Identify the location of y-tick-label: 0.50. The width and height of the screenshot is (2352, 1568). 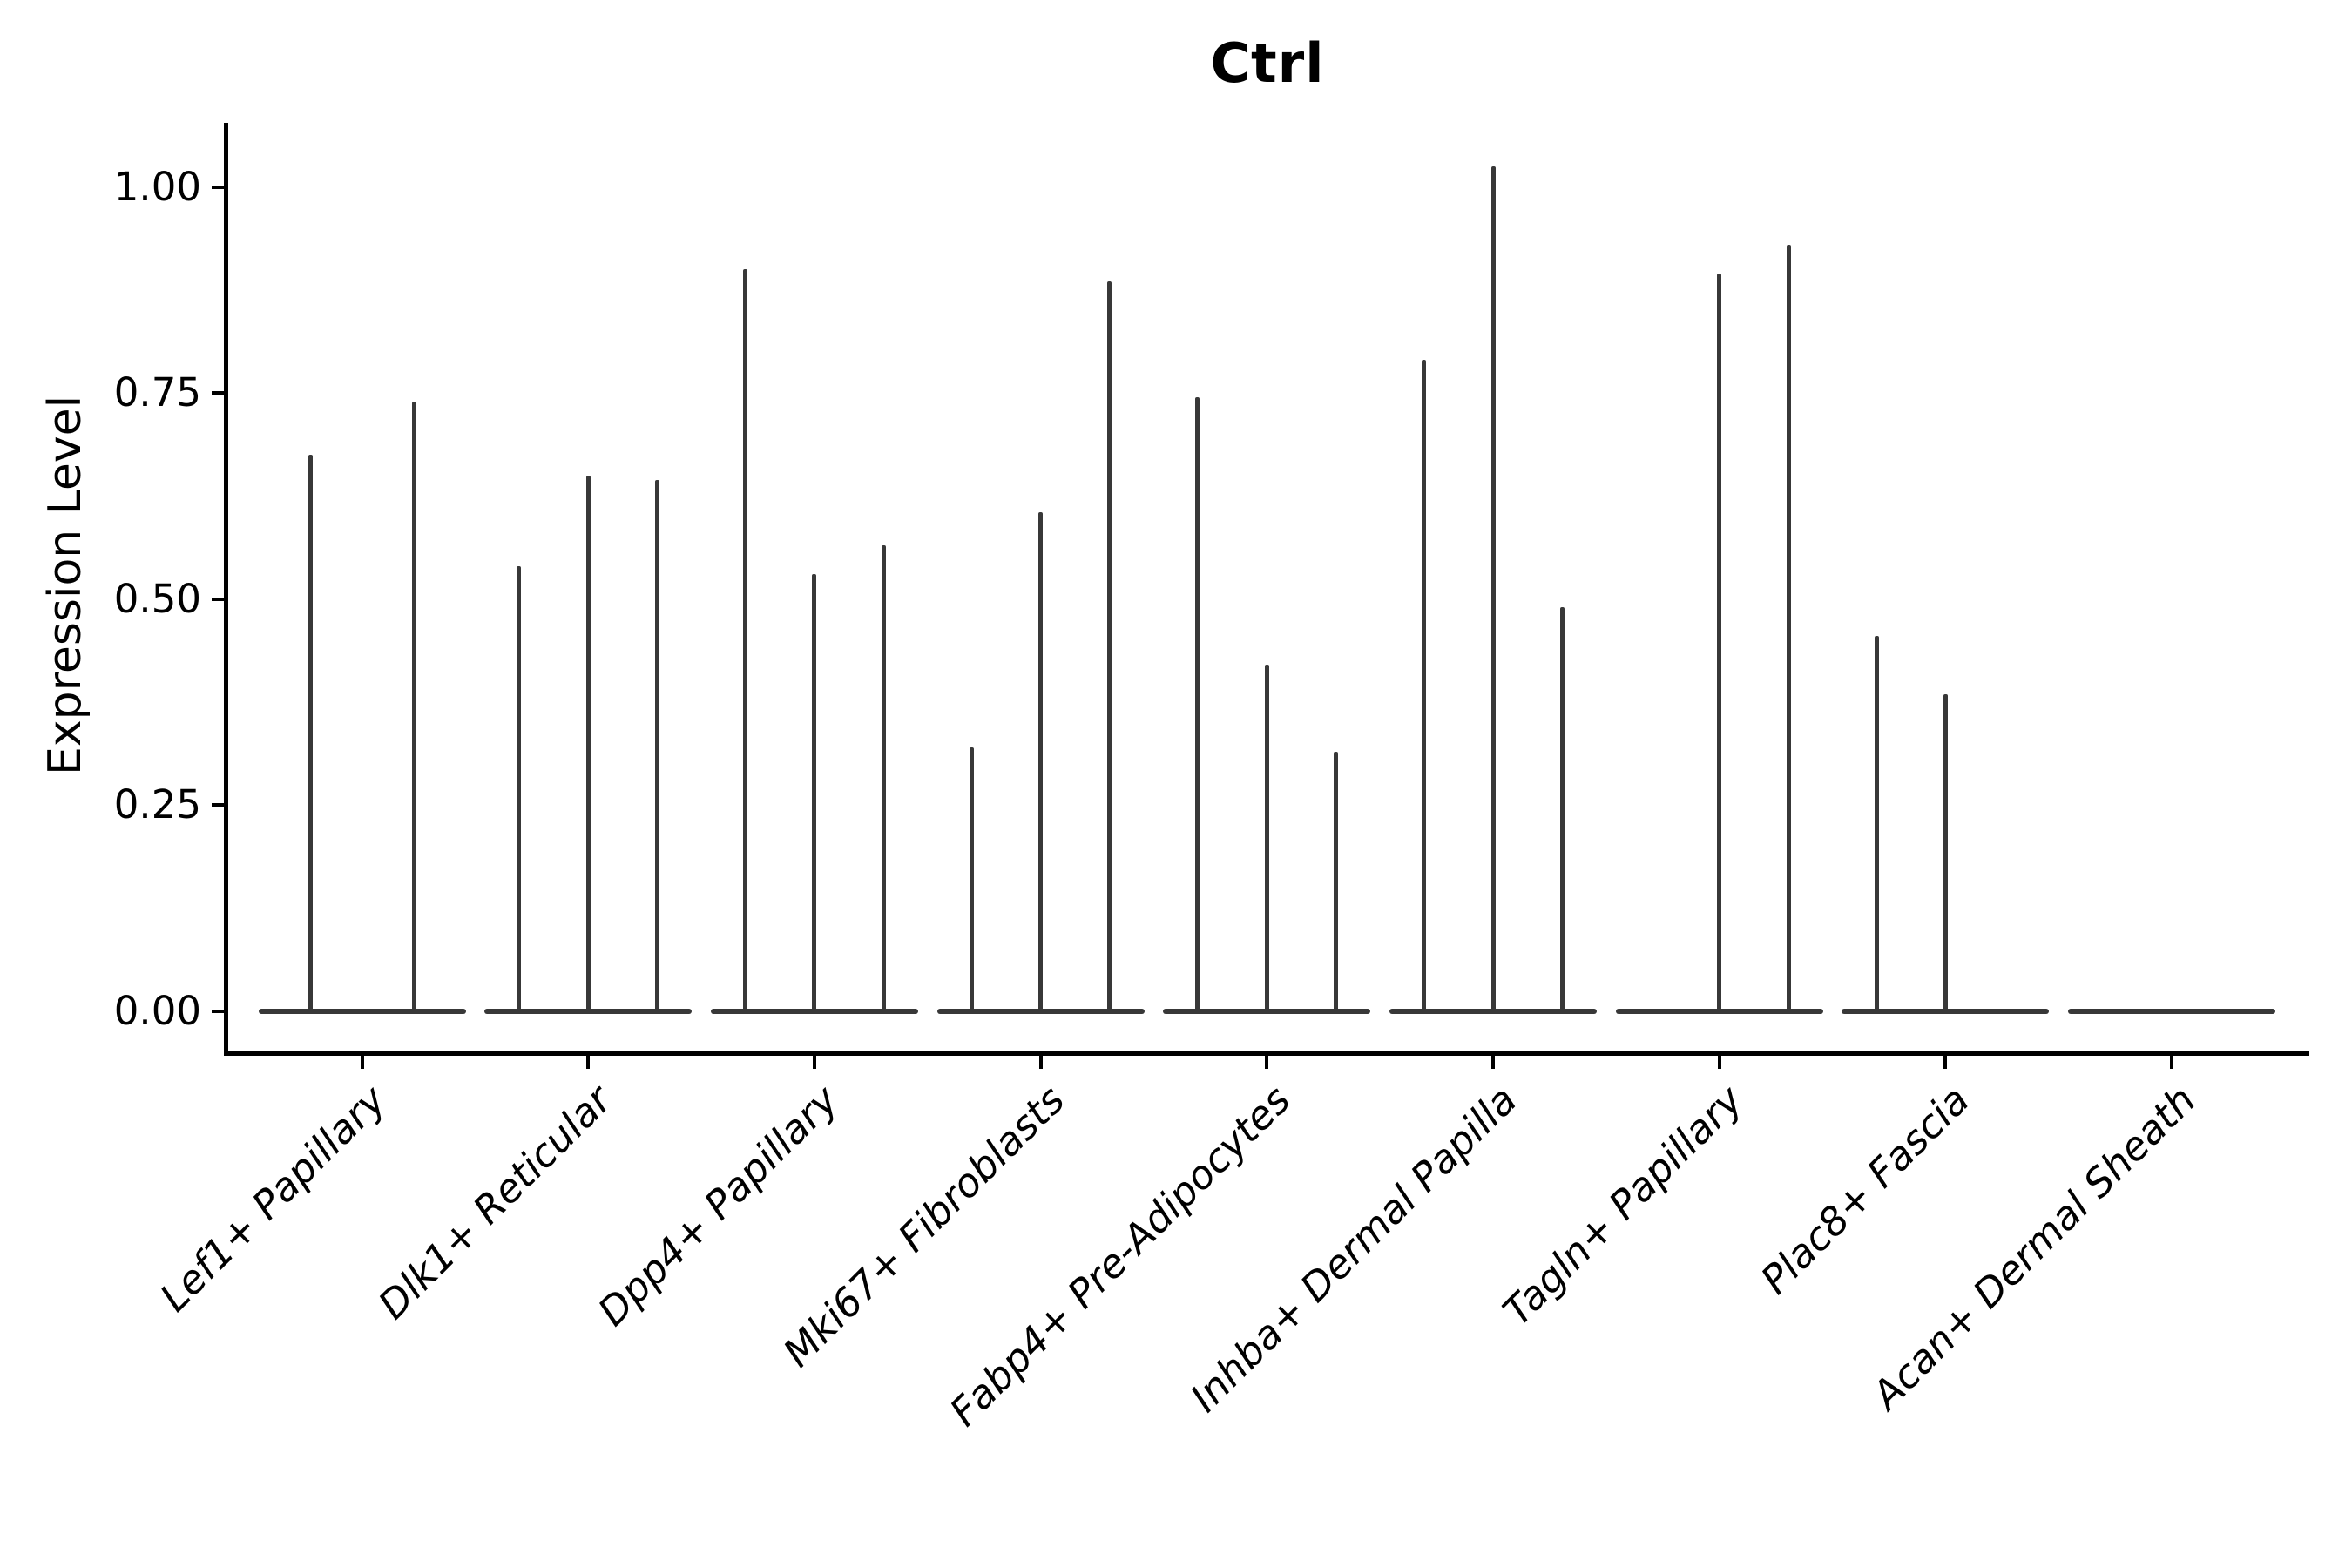
(157, 598).